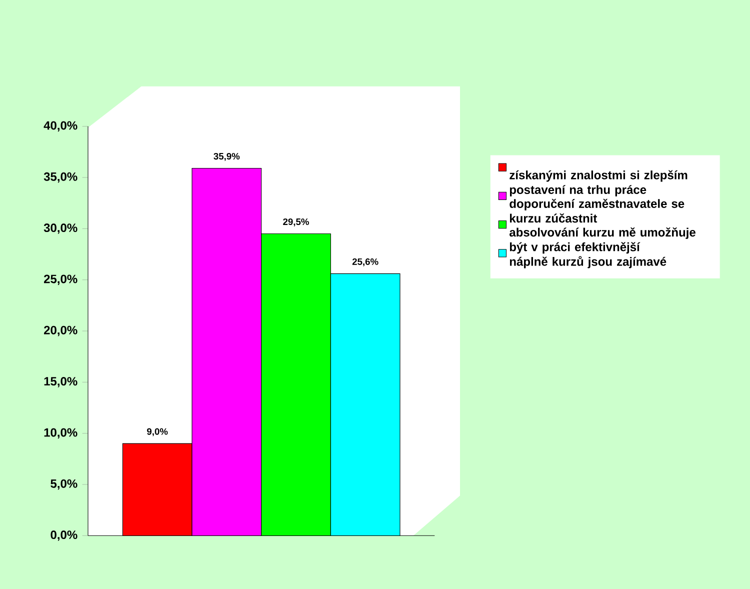 The width and height of the screenshot is (750, 589). What do you see at coordinates (61, 331) in the screenshot?
I see `y-tick-label: 20,0%` at bounding box center [61, 331].